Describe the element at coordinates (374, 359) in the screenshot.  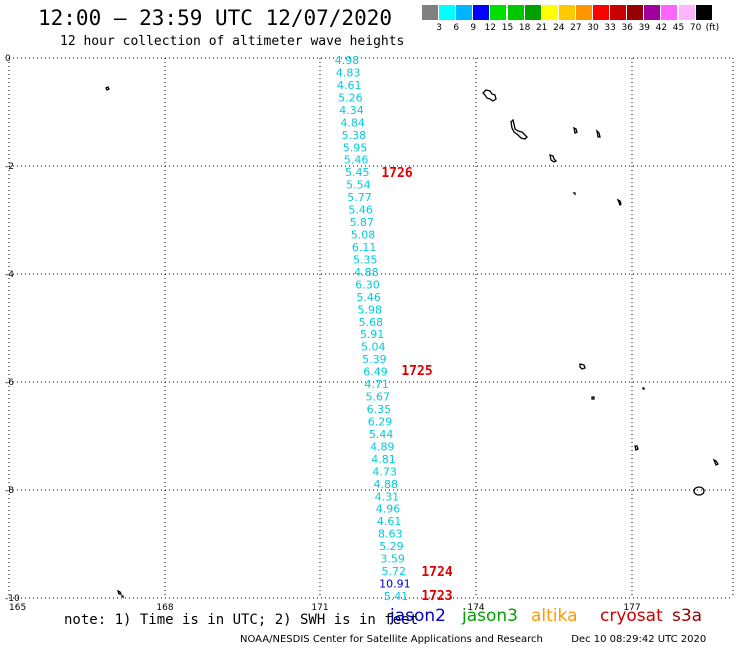
I see `wave-height-label: 5.39` at that location.